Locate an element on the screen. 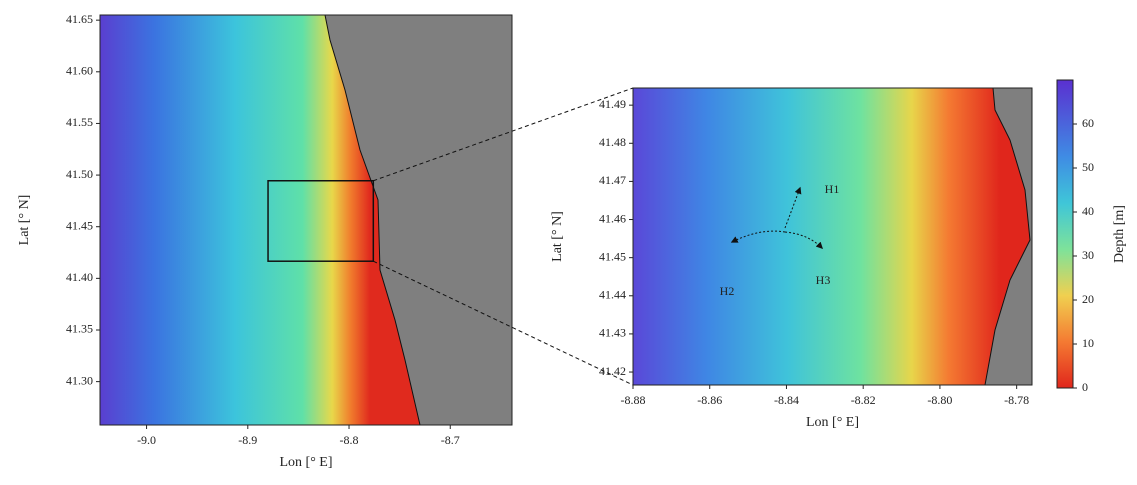  colorbar-tick-label: 40 is located at coordinates (1088, 211).